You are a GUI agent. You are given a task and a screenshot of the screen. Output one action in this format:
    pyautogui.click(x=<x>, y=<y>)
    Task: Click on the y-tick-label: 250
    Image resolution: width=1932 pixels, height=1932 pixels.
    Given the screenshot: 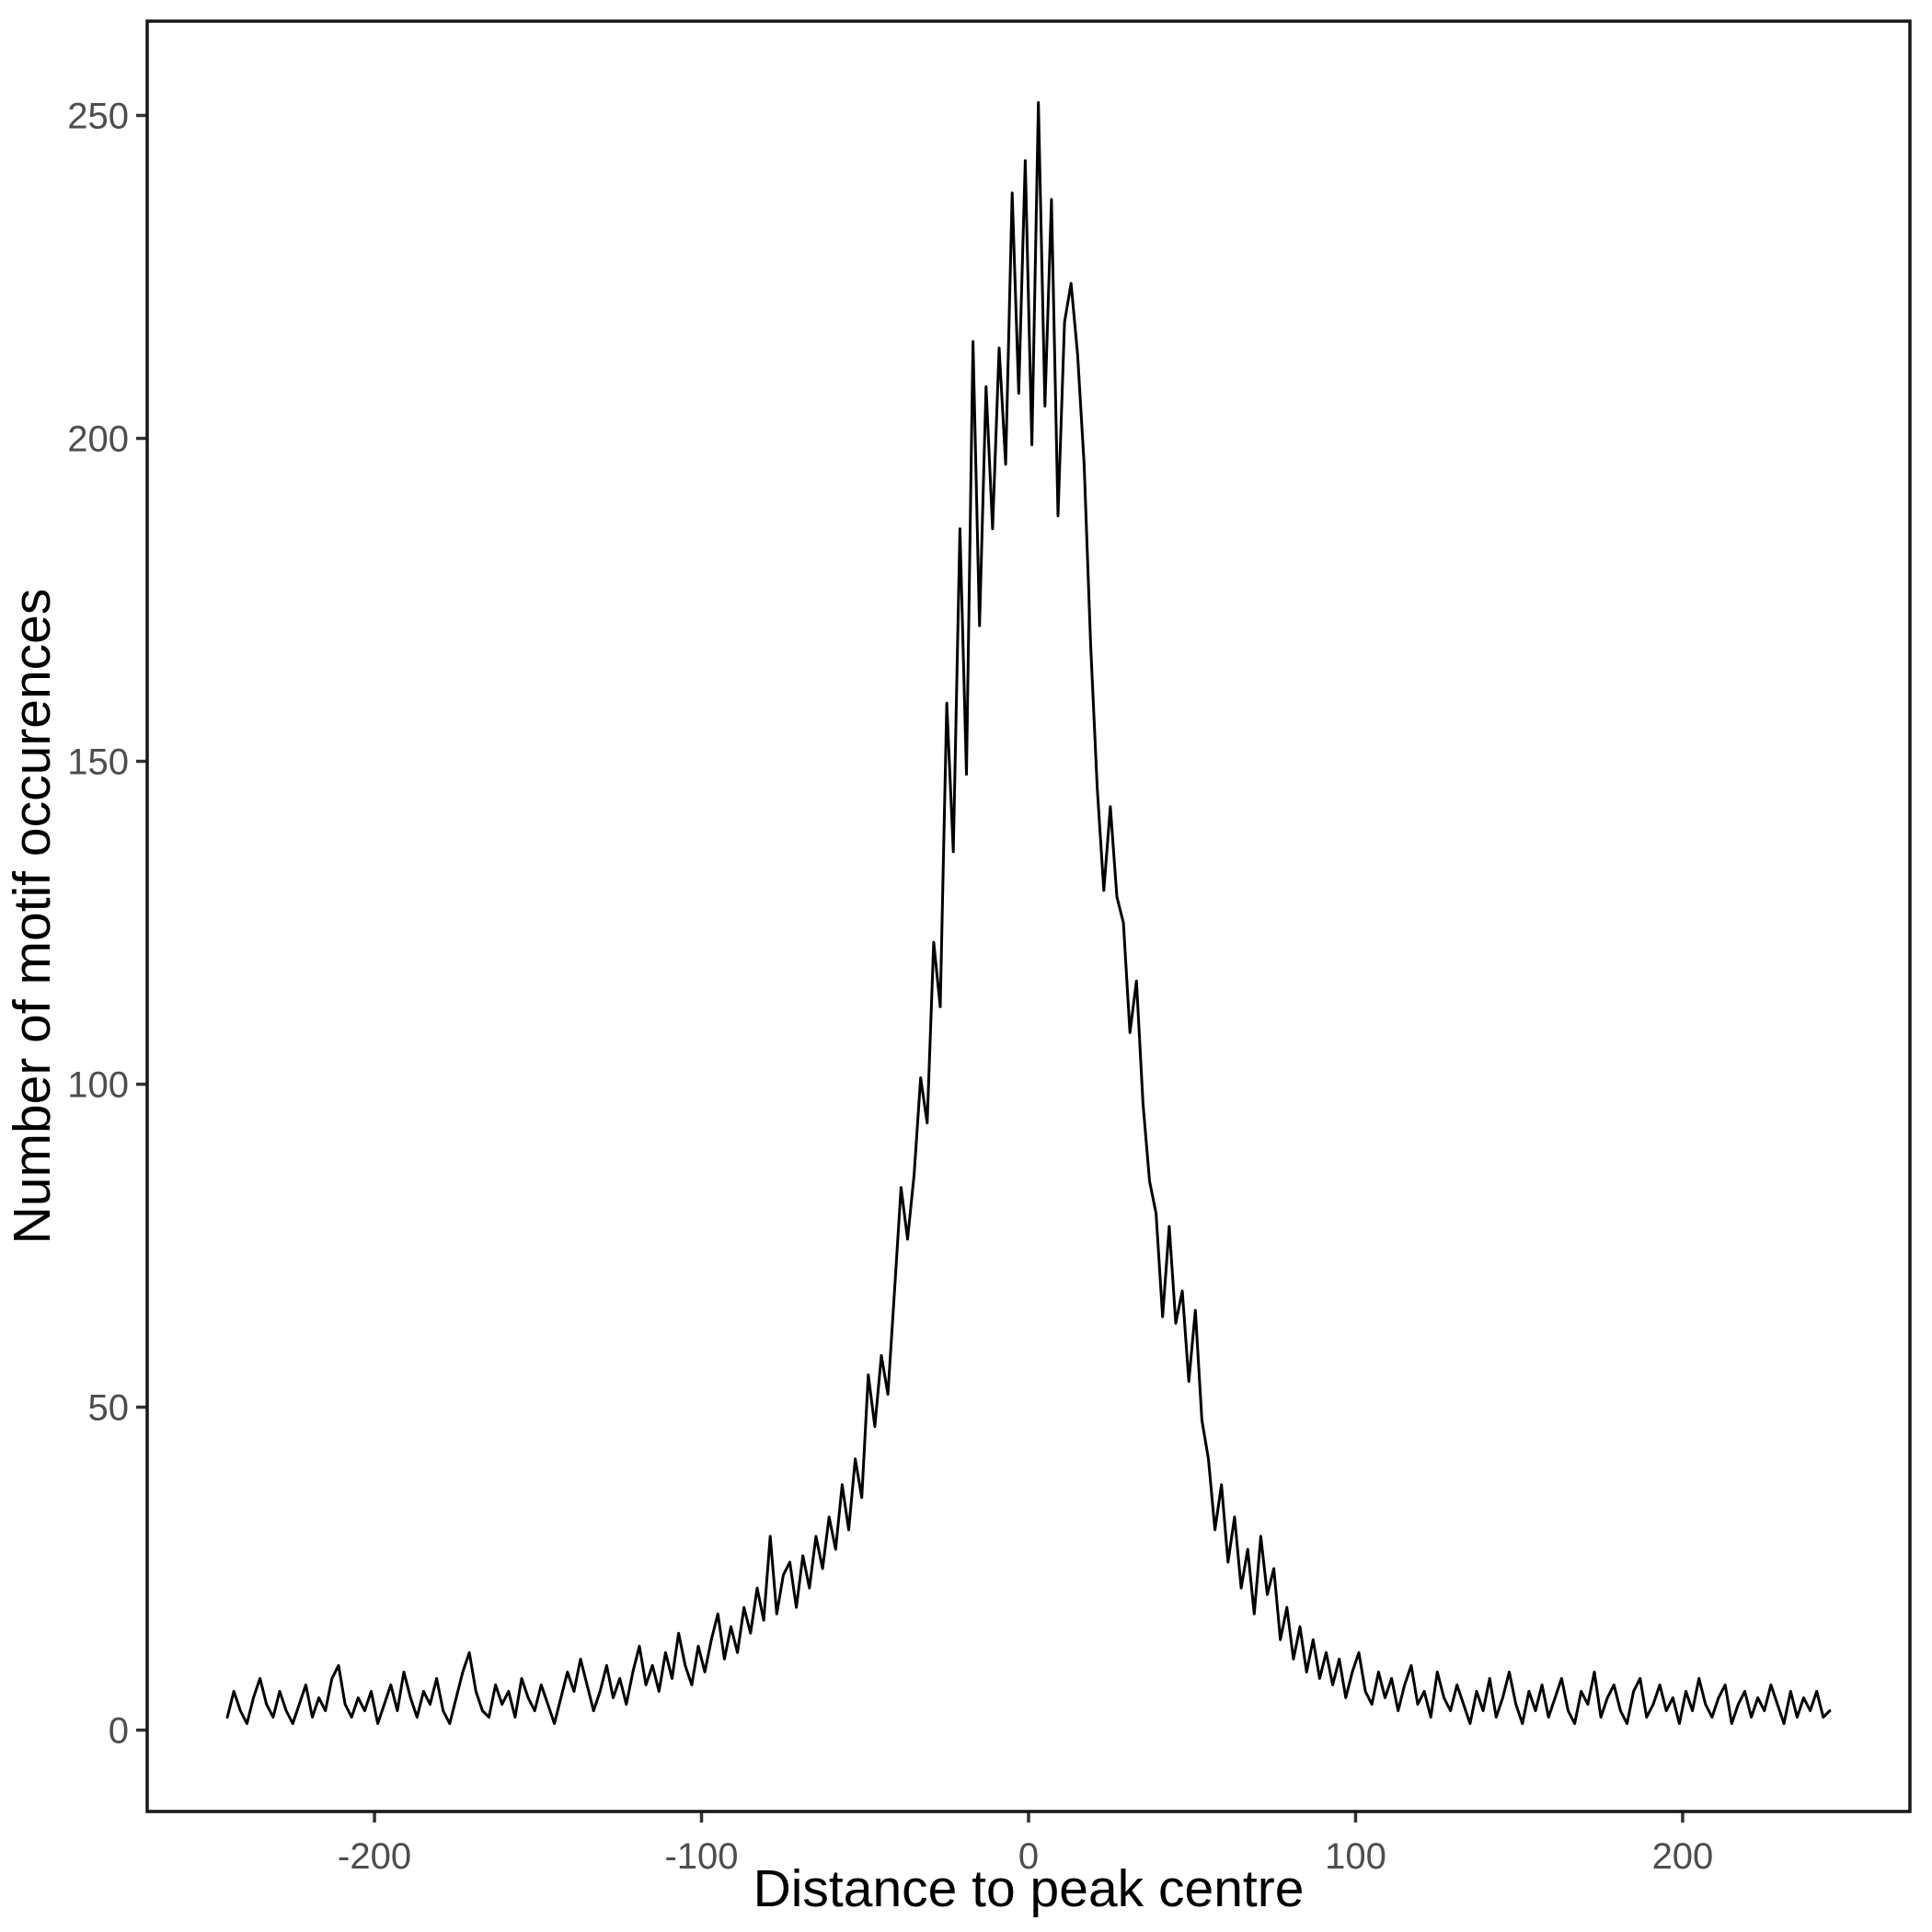 What is the action you would take?
    pyautogui.click(x=98, y=116)
    